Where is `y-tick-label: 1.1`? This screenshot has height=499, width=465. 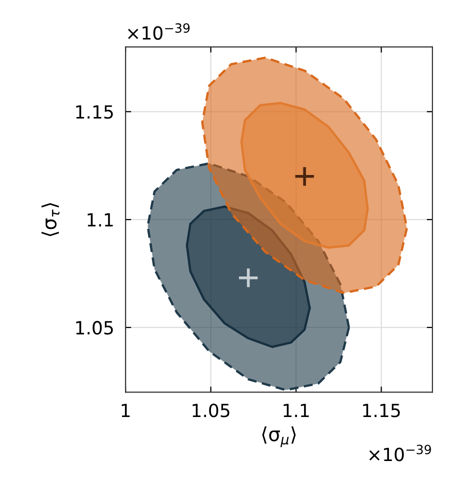
y-tick-label: 1.1 is located at coordinates (100, 219).